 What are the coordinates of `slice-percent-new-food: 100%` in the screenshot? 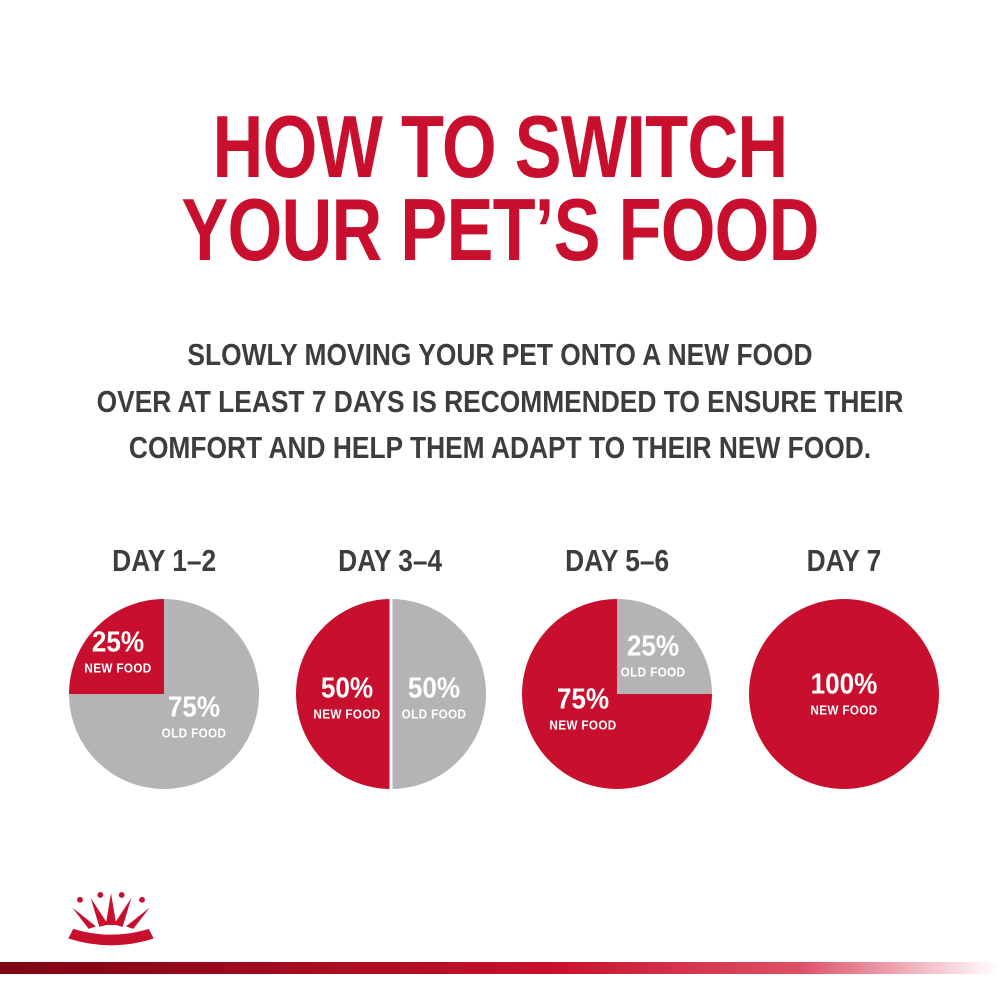 It's located at (844, 684).